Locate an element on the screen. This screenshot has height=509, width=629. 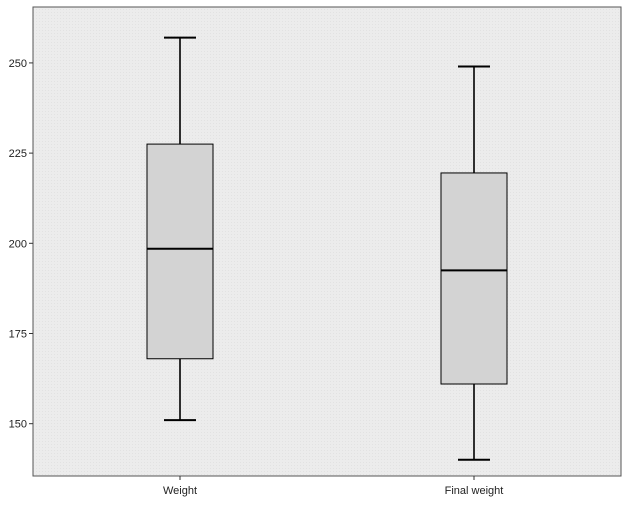
y-axis: 150 175 200 225 250 is located at coordinates (21, 244).